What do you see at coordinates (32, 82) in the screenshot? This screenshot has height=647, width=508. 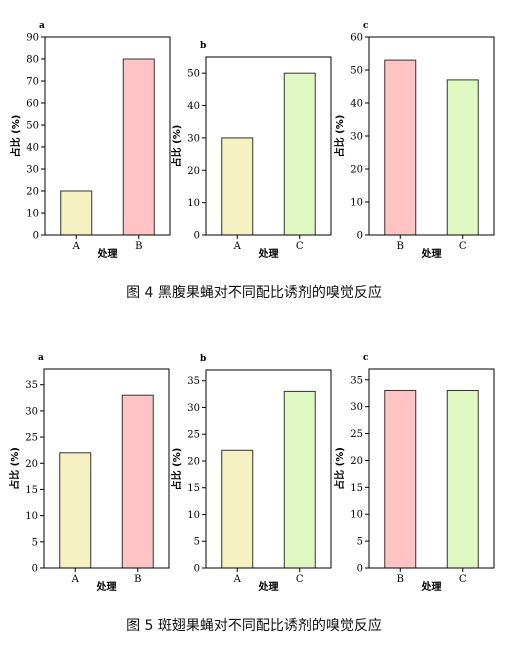 I see `y-tick-label: 70` at bounding box center [32, 82].